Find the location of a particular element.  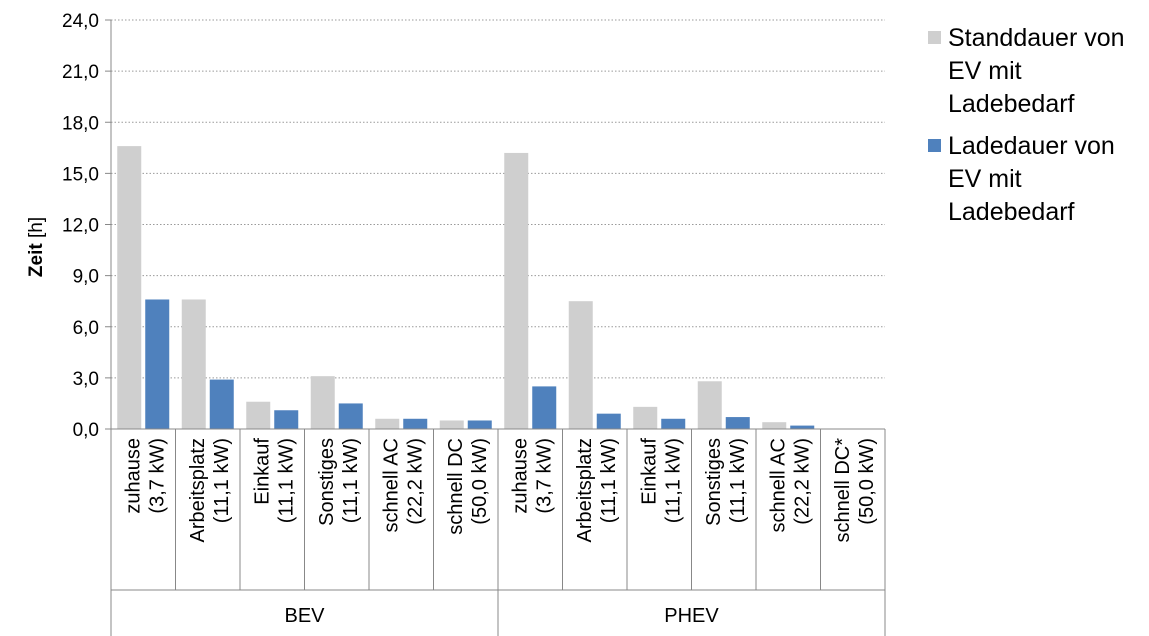

group-label: PHEV is located at coordinates (691, 616).